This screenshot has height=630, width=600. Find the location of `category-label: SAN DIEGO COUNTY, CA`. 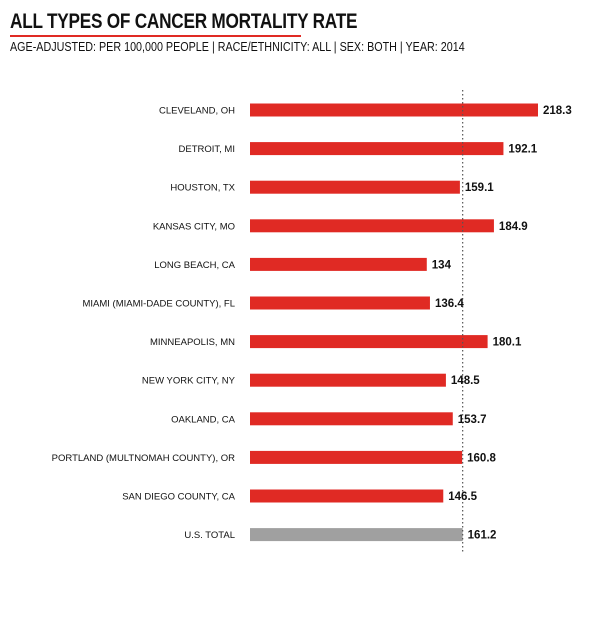

category-label: SAN DIEGO COUNTY, CA is located at coordinates (178, 497).